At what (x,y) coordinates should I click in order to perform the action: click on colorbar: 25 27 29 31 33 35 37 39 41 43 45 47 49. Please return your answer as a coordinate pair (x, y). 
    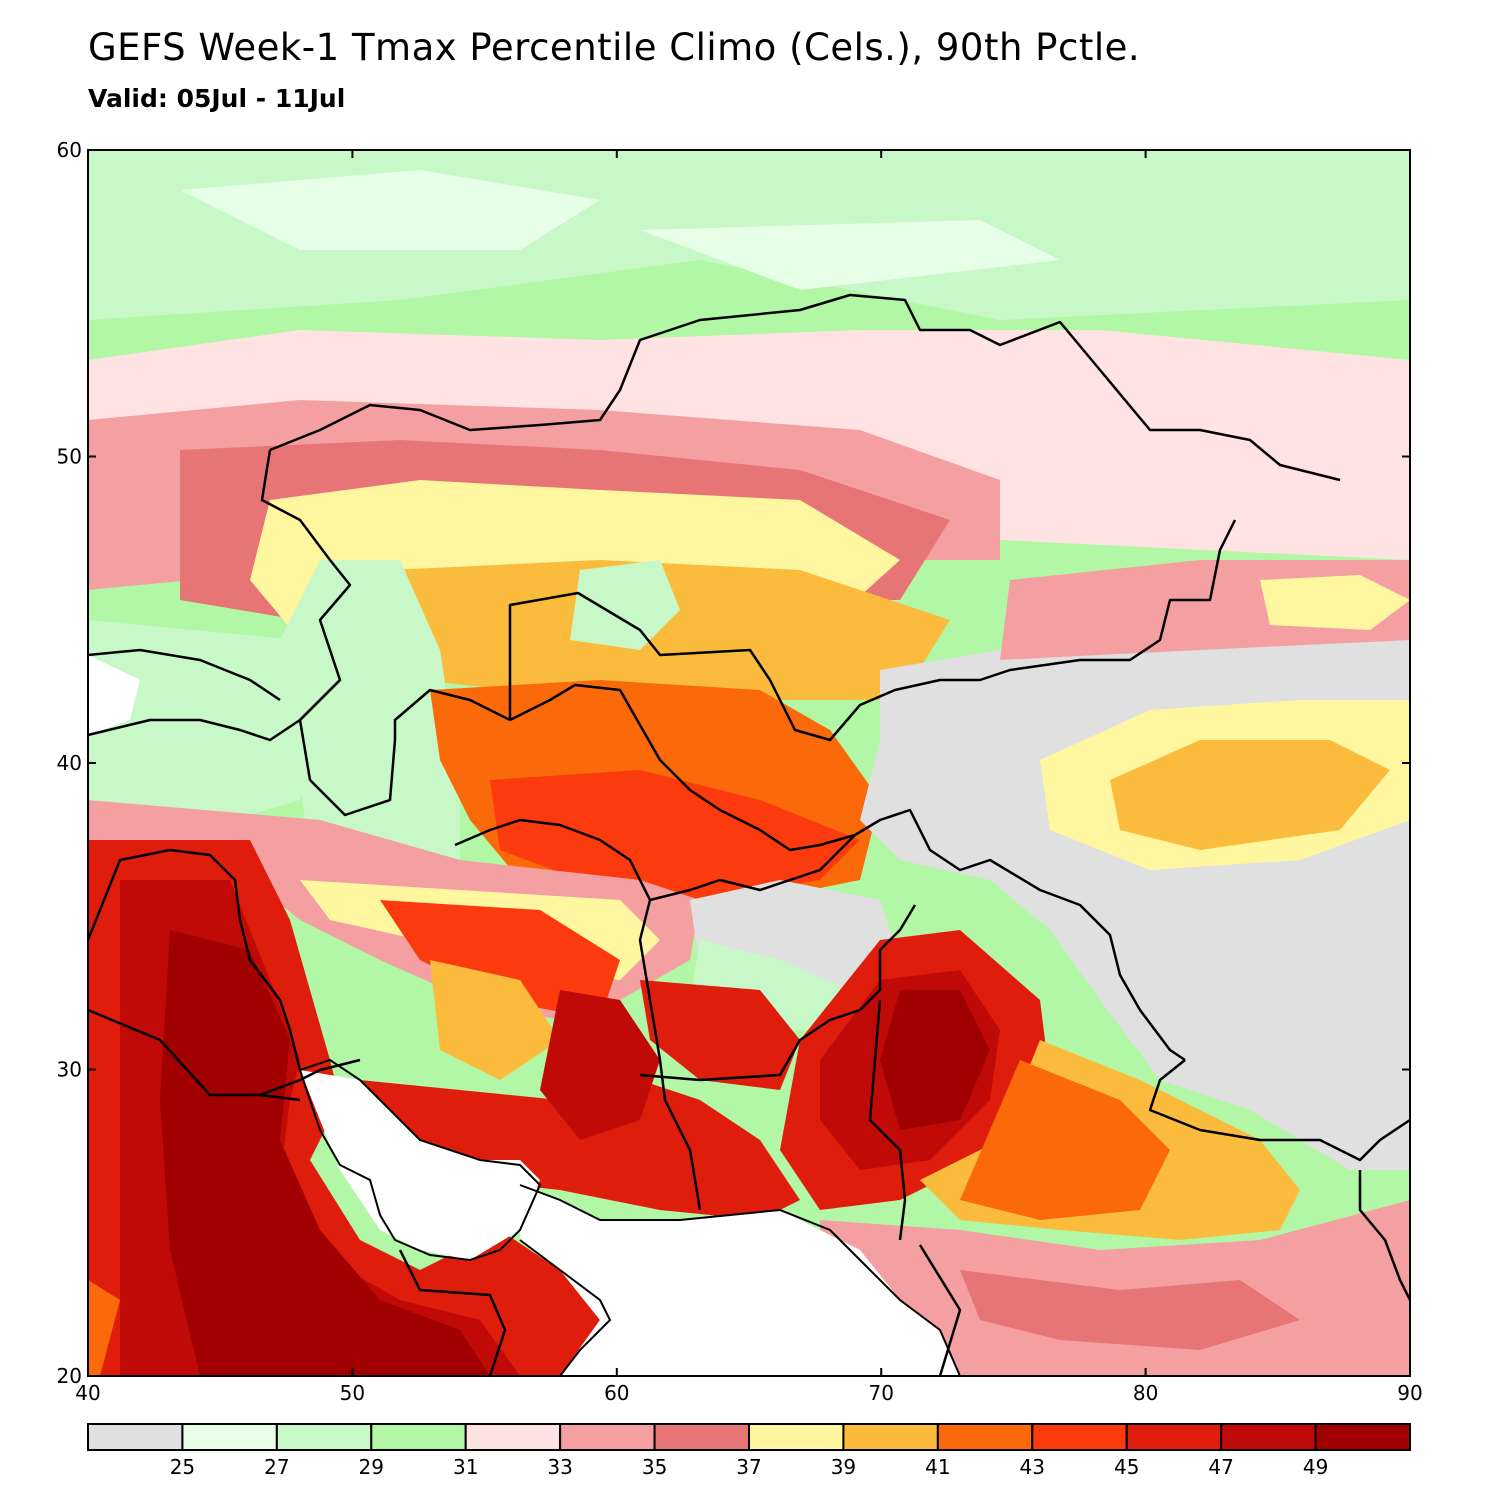
    Looking at the image, I should click on (749, 1451).